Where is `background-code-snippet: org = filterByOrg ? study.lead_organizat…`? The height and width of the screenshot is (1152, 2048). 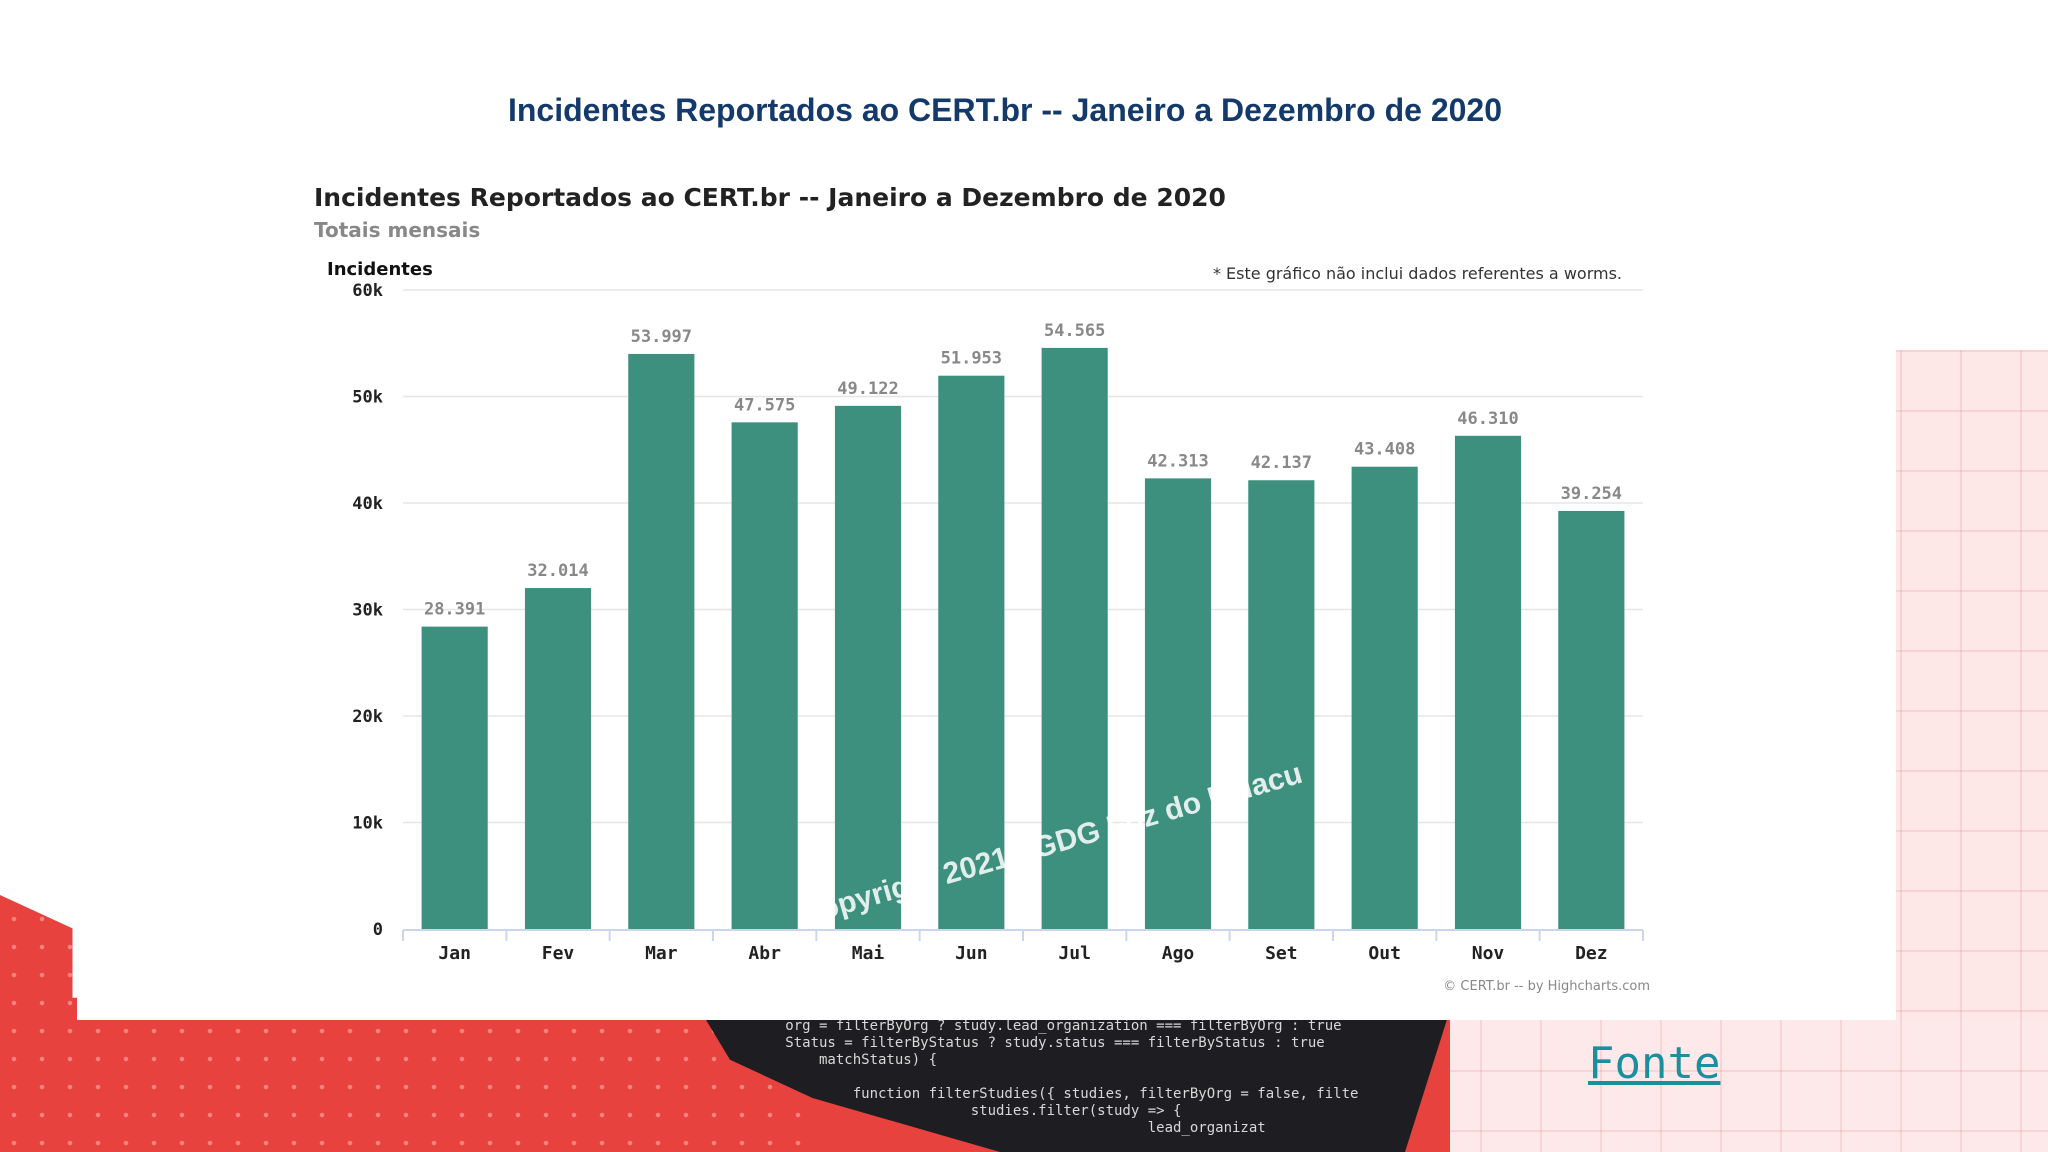
background-code-snippet: org = filterByOrg ? study.lead_organizat… is located at coordinates (1075, 1081).